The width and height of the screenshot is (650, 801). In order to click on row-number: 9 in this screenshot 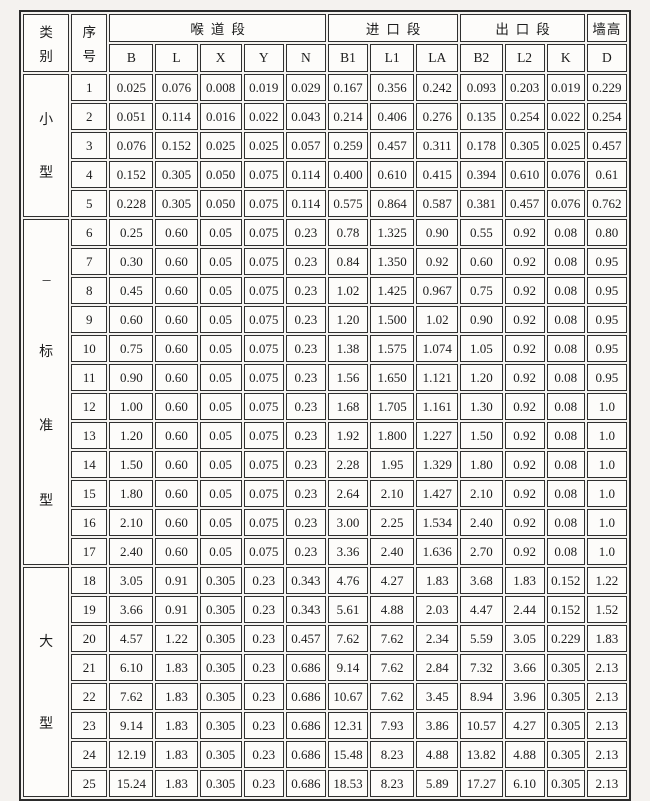, I will do `click(89, 319)`.